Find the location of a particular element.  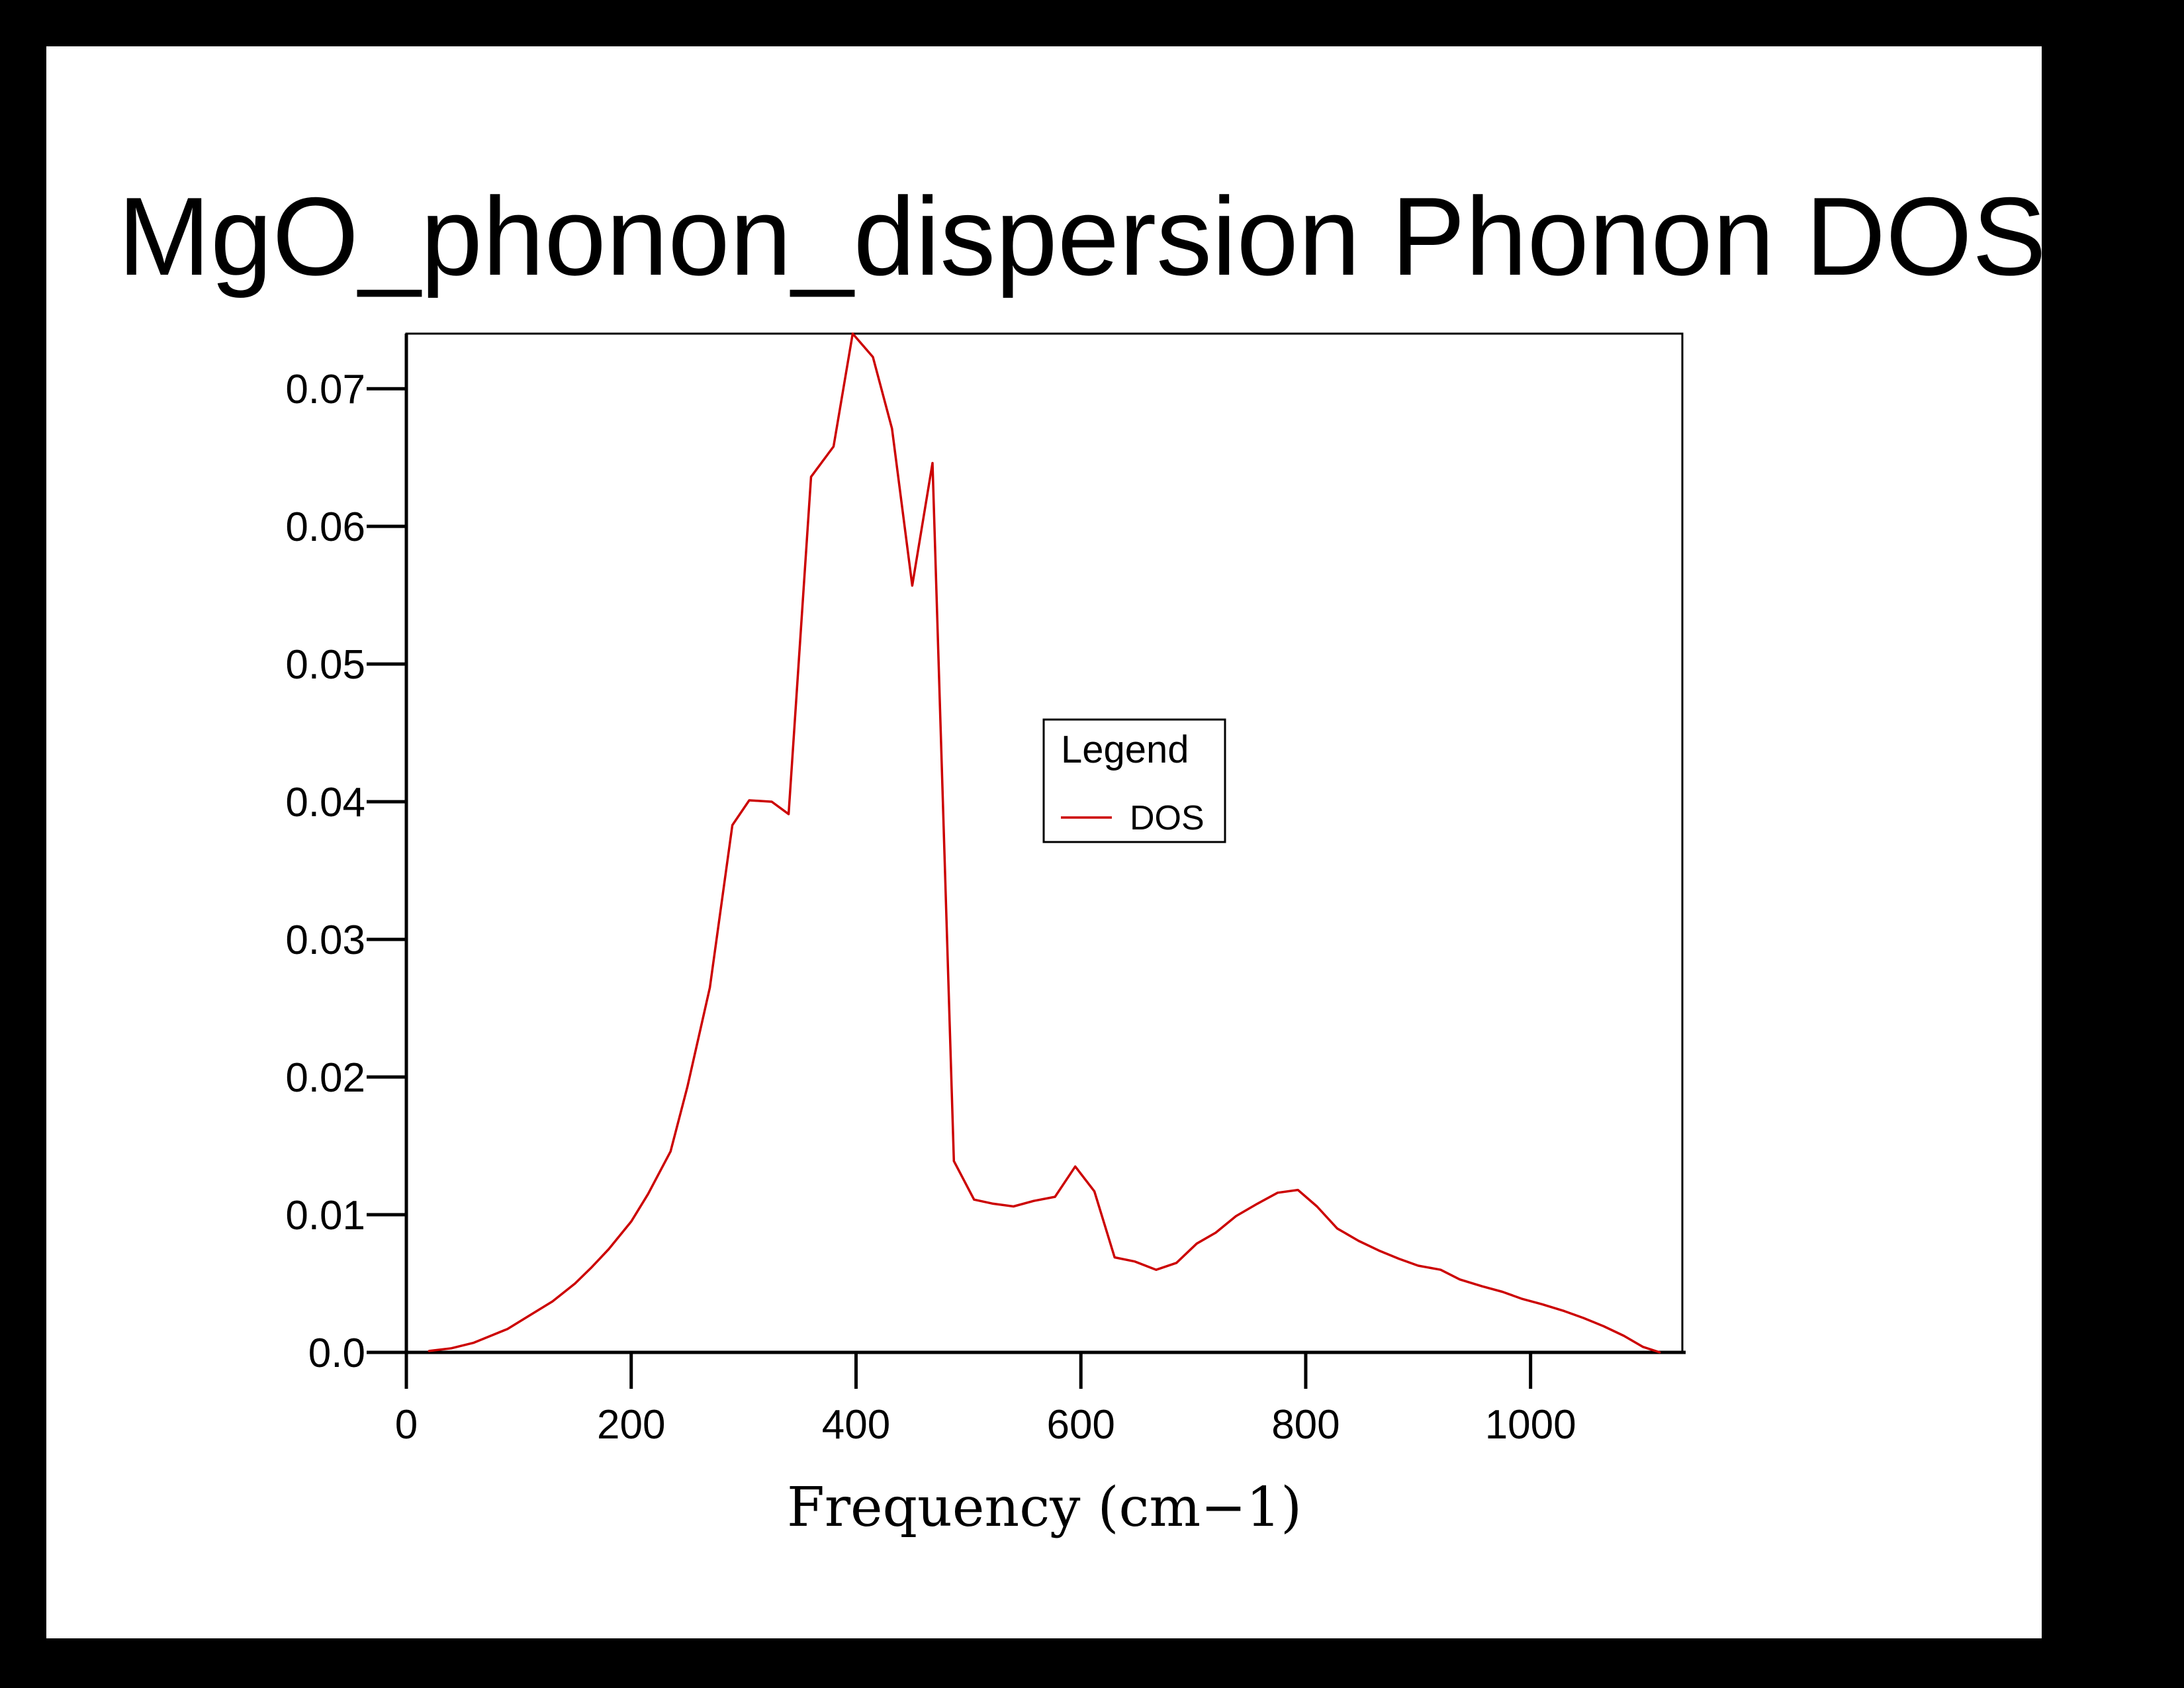

legend-title: Legend is located at coordinates (1125, 750).